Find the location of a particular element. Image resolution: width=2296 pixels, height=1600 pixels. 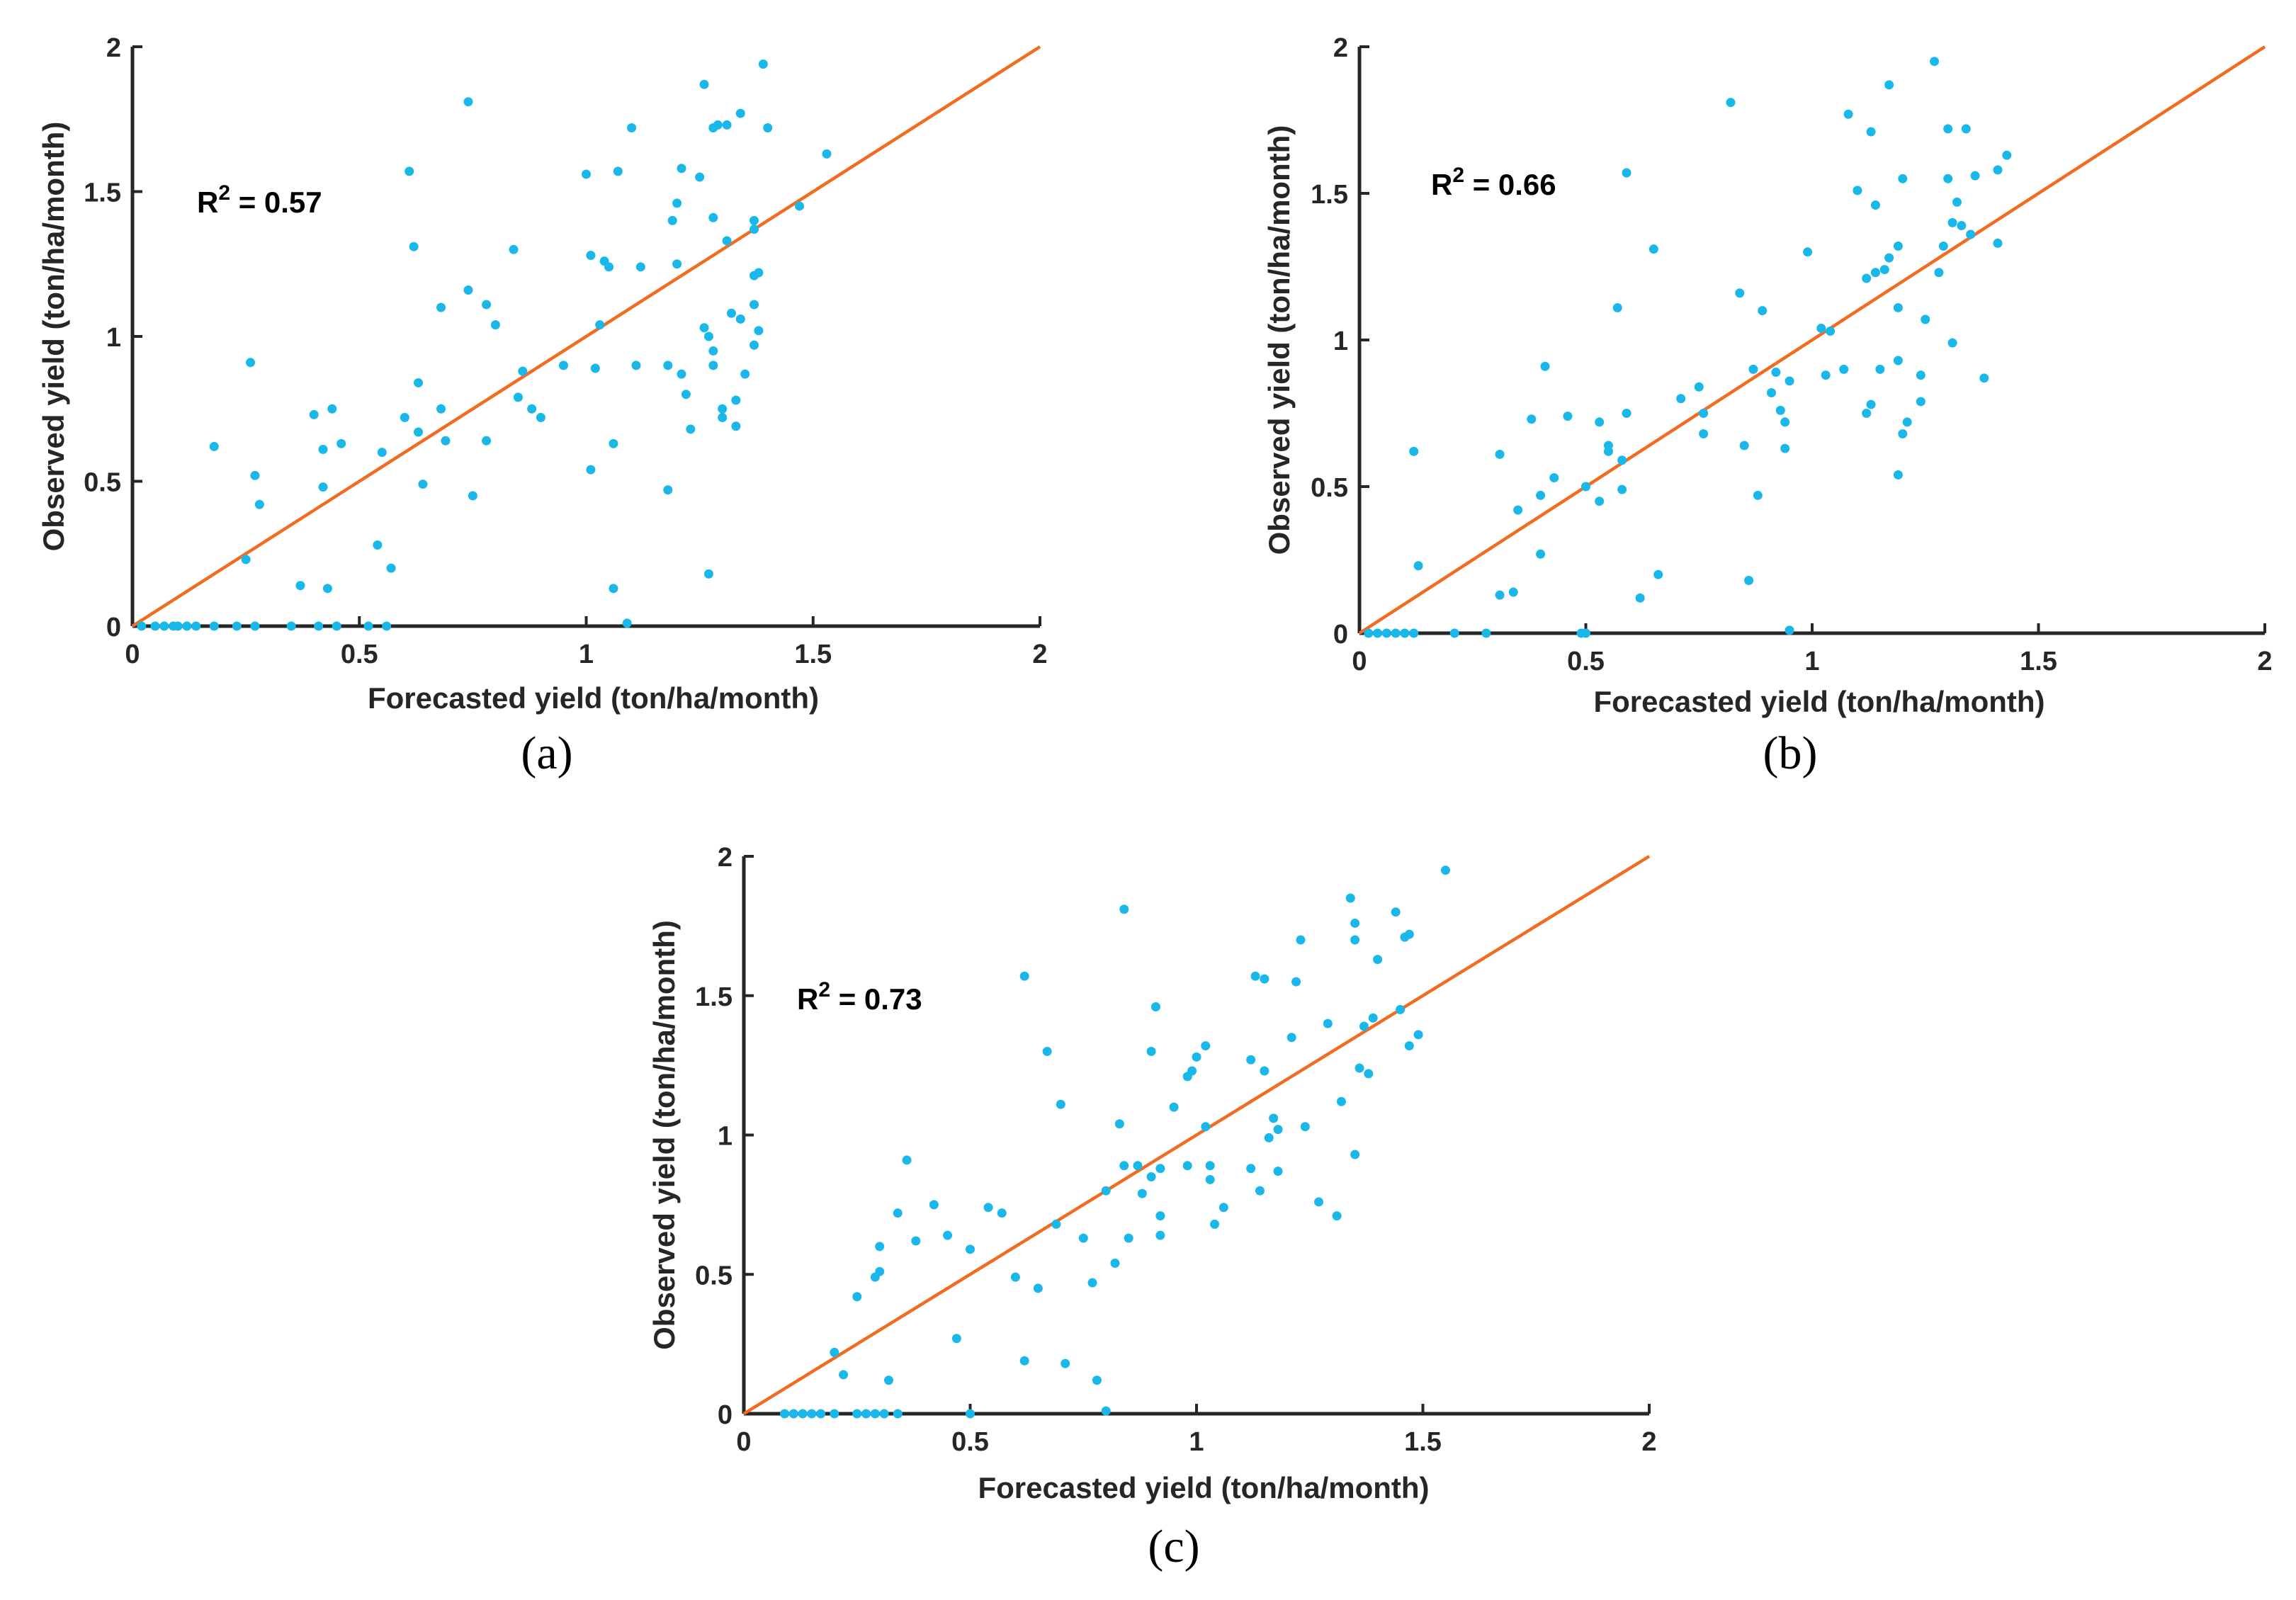

r2-prefix: R is located at coordinates (207, 203).